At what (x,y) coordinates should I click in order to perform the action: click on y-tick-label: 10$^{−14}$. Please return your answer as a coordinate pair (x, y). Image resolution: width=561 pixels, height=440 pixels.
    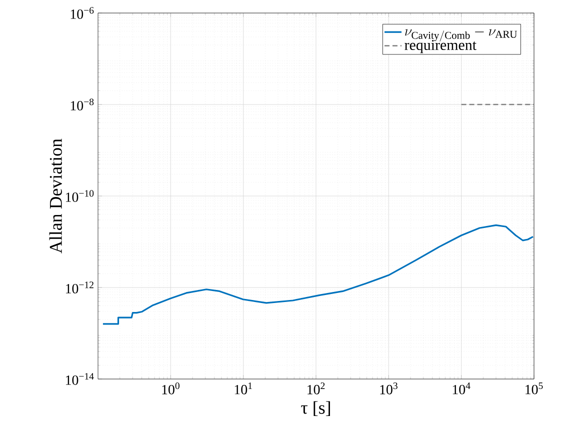
    Looking at the image, I should click on (80, 379).